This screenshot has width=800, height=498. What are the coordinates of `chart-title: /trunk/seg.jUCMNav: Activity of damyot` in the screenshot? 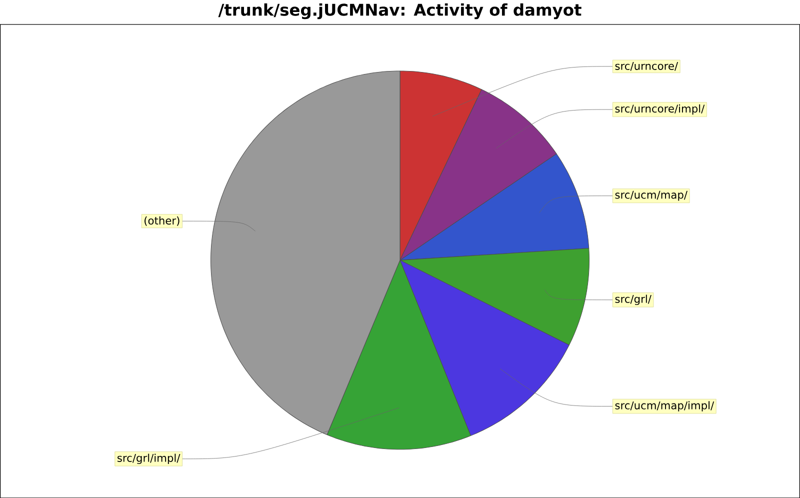 It's located at (400, 11).